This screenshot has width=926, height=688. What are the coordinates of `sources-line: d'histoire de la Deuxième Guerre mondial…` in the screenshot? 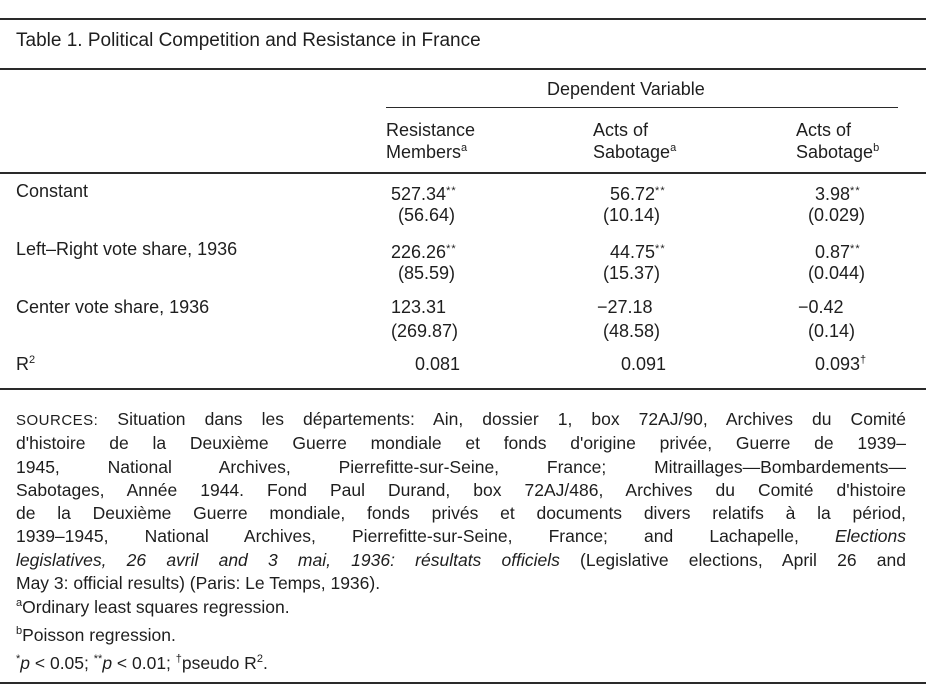 It's located at (461, 443).